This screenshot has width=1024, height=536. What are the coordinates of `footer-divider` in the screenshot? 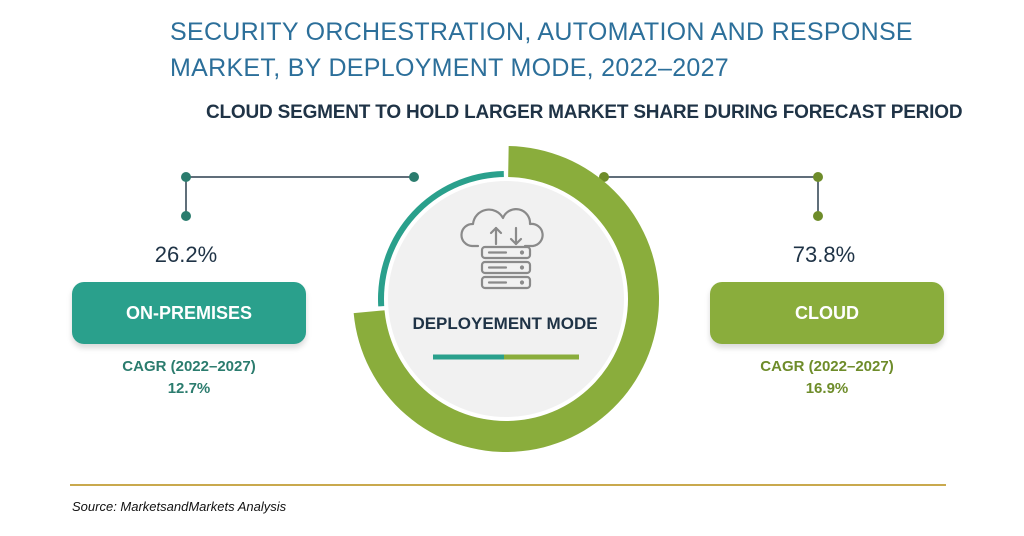 It's located at (508, 485).